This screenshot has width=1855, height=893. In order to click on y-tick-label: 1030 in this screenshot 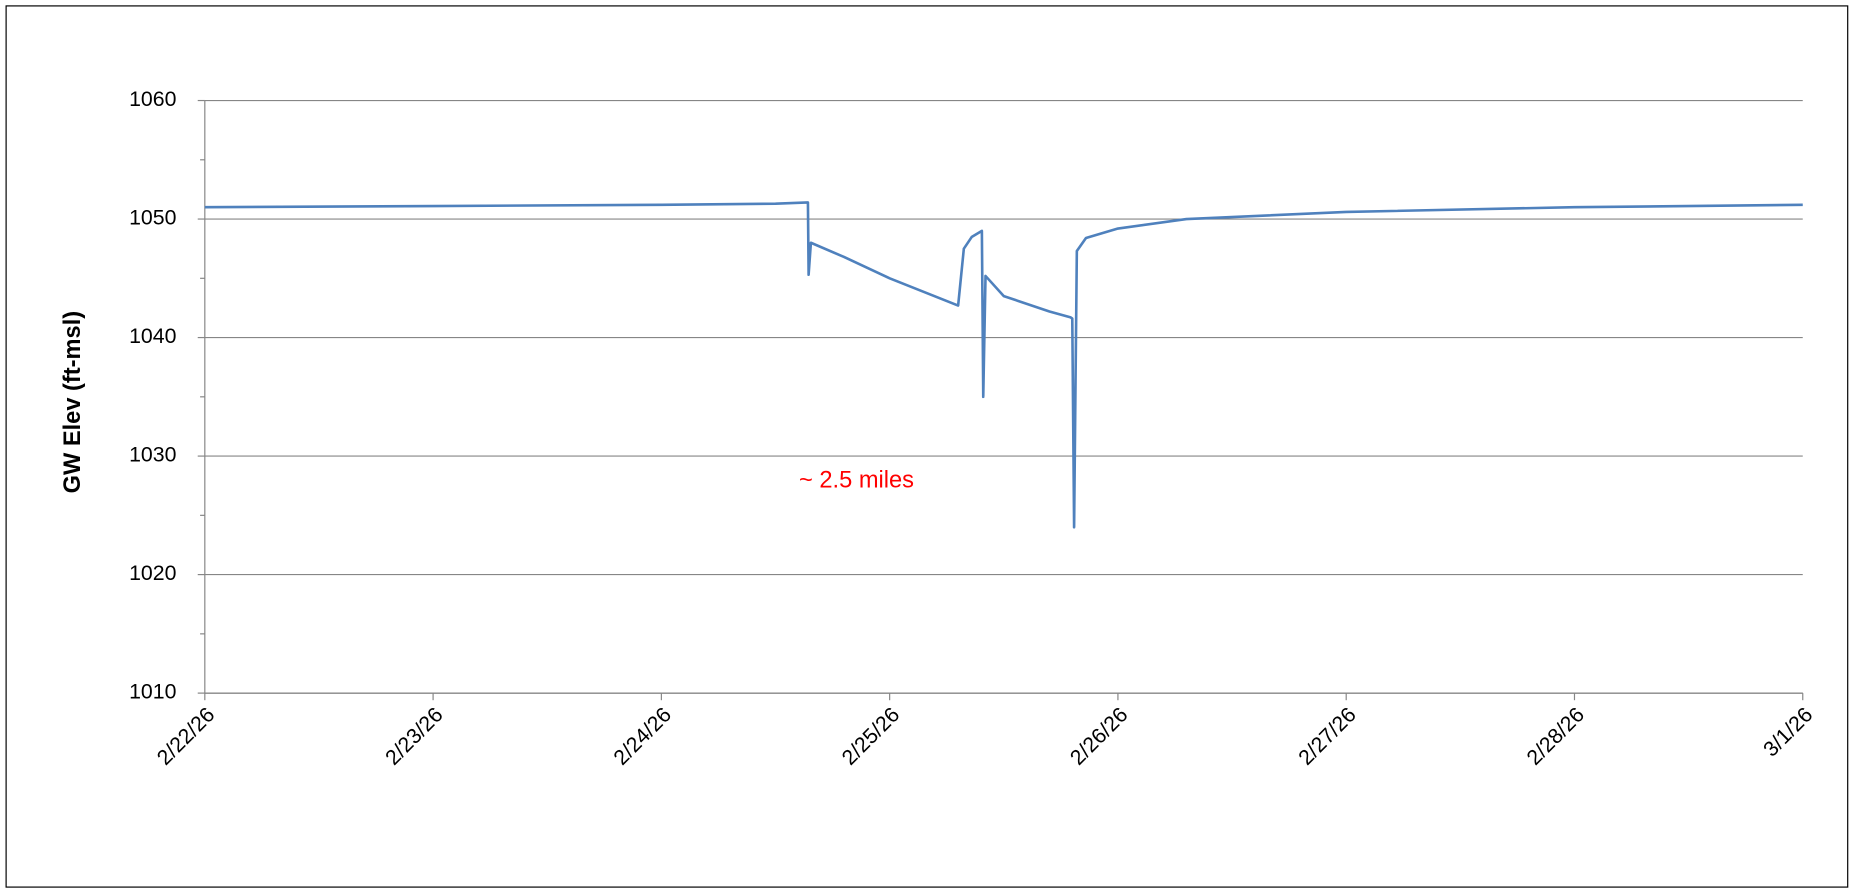, I will do `click(152, 455)`.